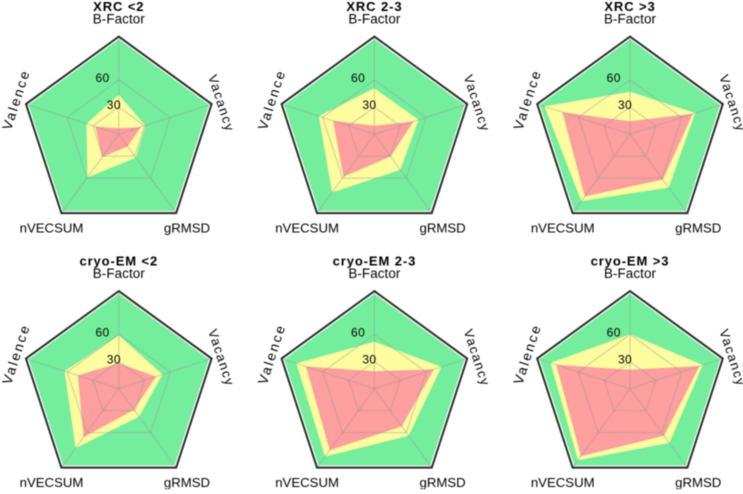 The image size is (743, 494). Describe the element at coordinates (374, 7) in the screenshot. I see `svg-text: XRC 2-3` at that location.